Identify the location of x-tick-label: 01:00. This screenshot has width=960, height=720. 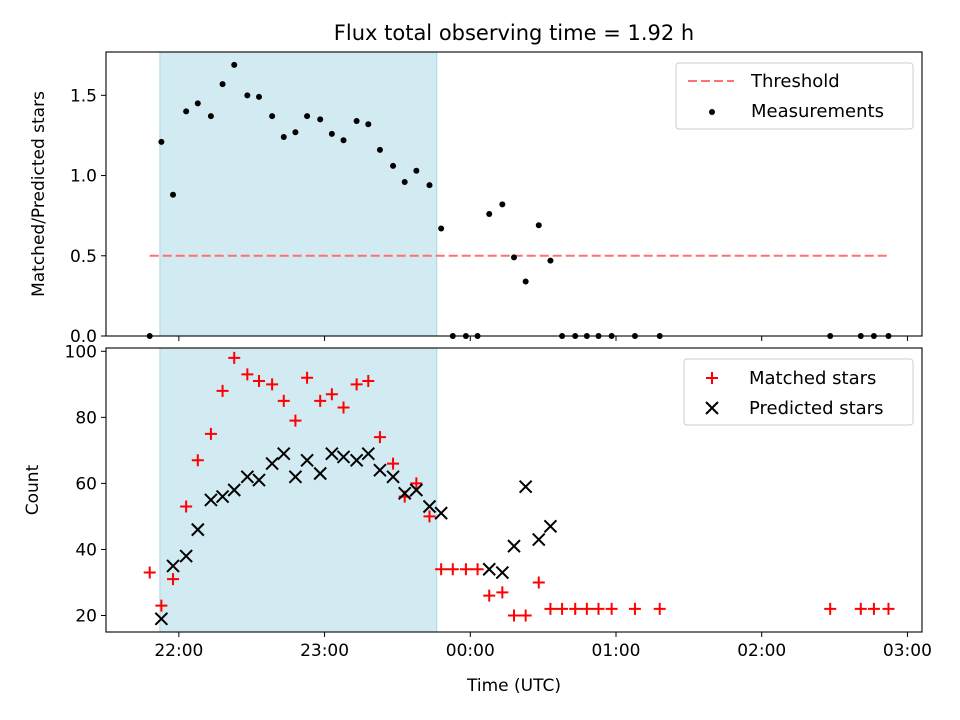
(616, 651).